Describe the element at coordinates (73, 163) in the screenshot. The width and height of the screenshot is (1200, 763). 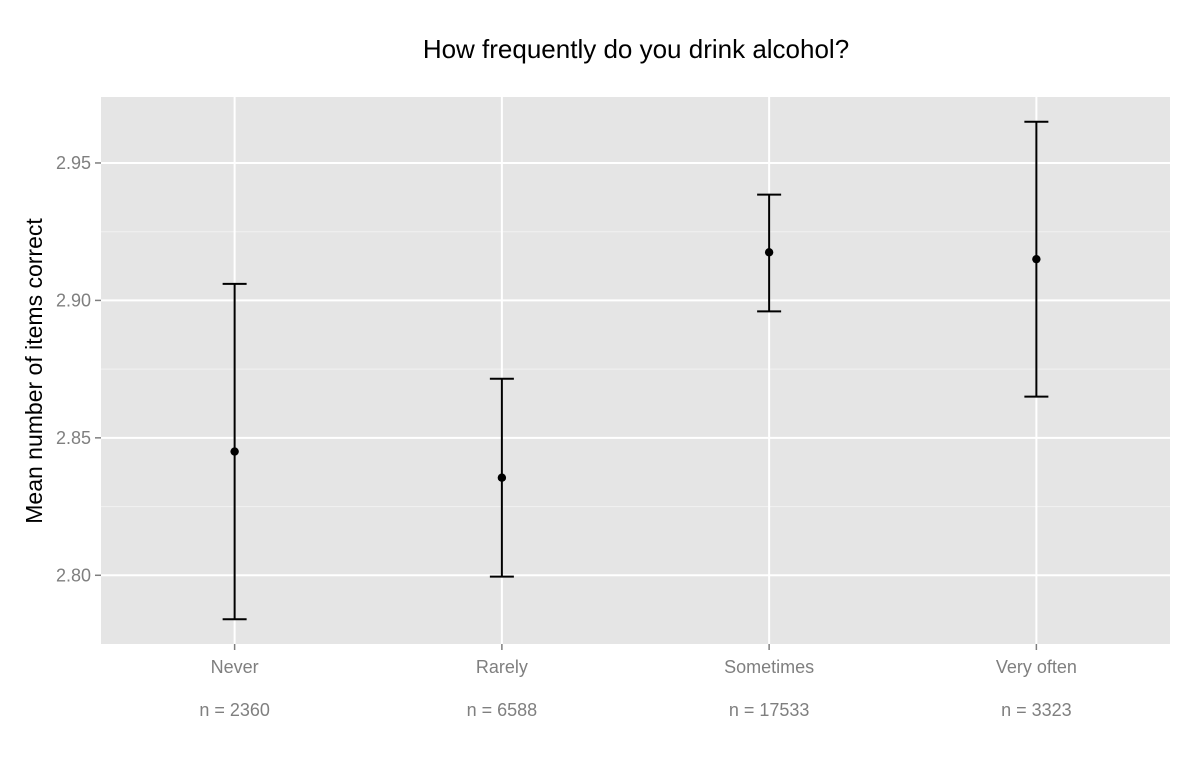
I see `y-tick-label: 2.95` at that location.